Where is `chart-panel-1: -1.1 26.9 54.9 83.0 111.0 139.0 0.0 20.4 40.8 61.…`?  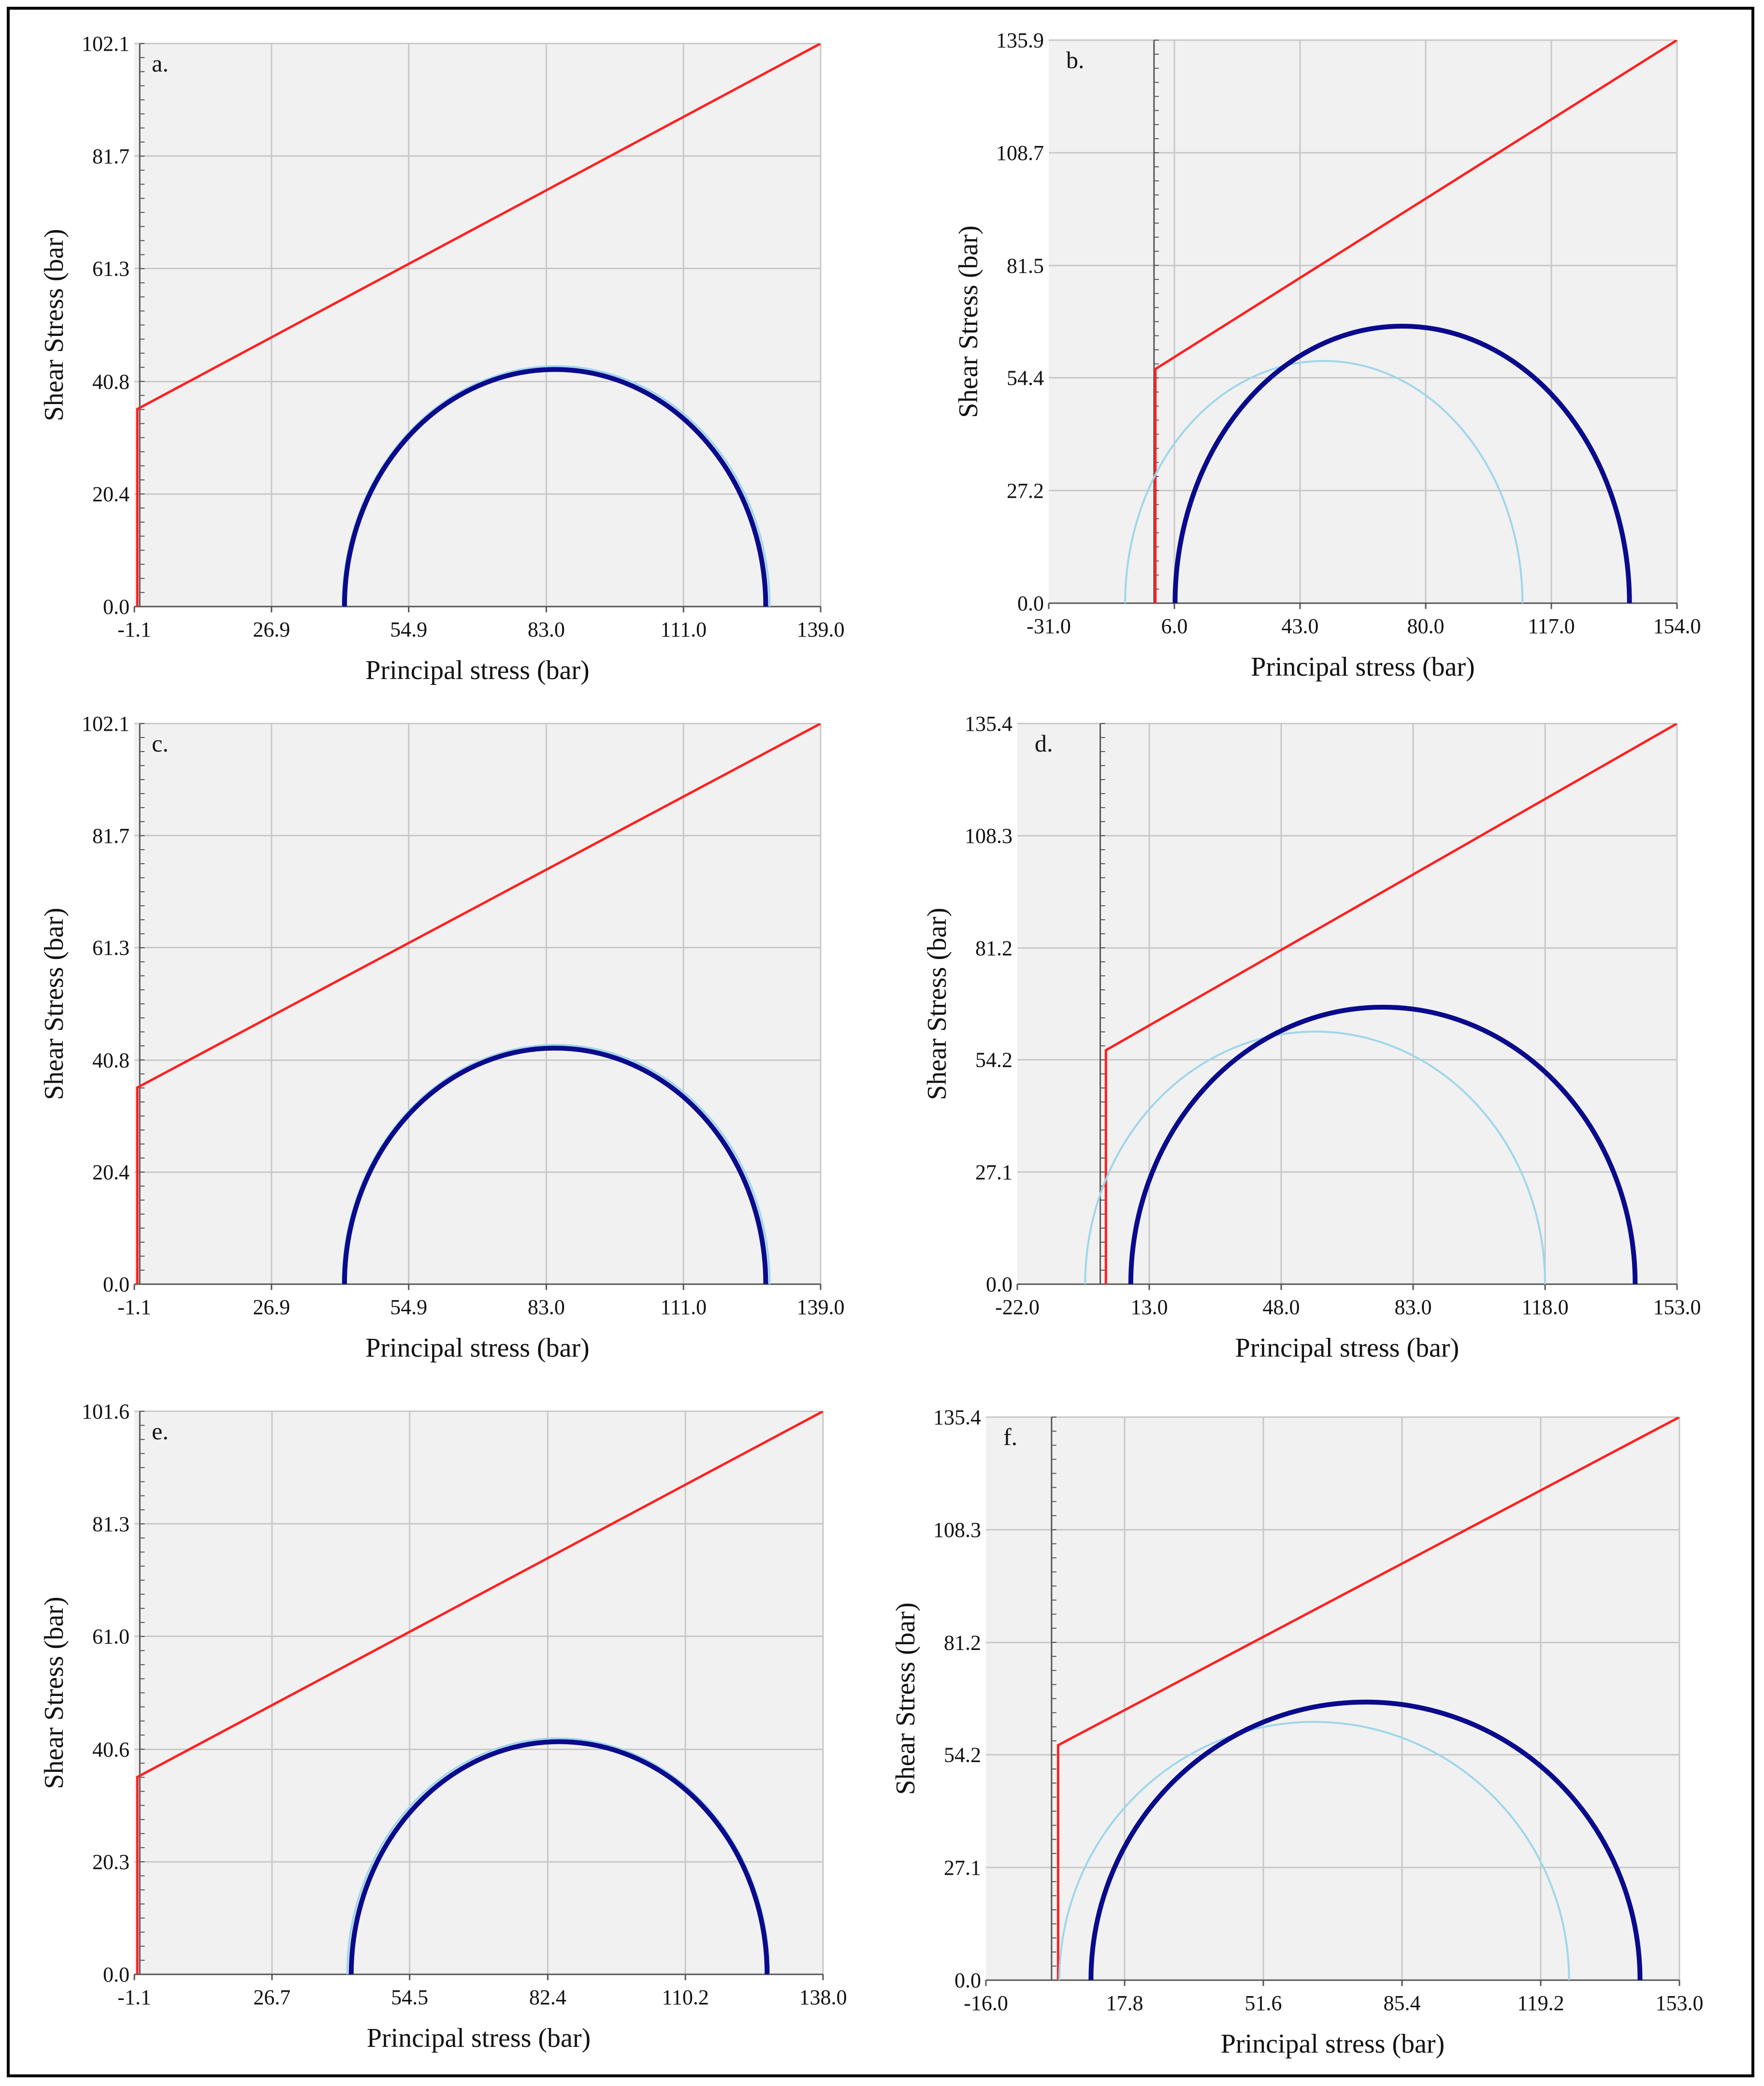 chart-panel-1: -1.1 26.9 54.9 83.0 111.0 139.0 0.0 20.4 40.8 61.… is located at coordinates (442, 358).